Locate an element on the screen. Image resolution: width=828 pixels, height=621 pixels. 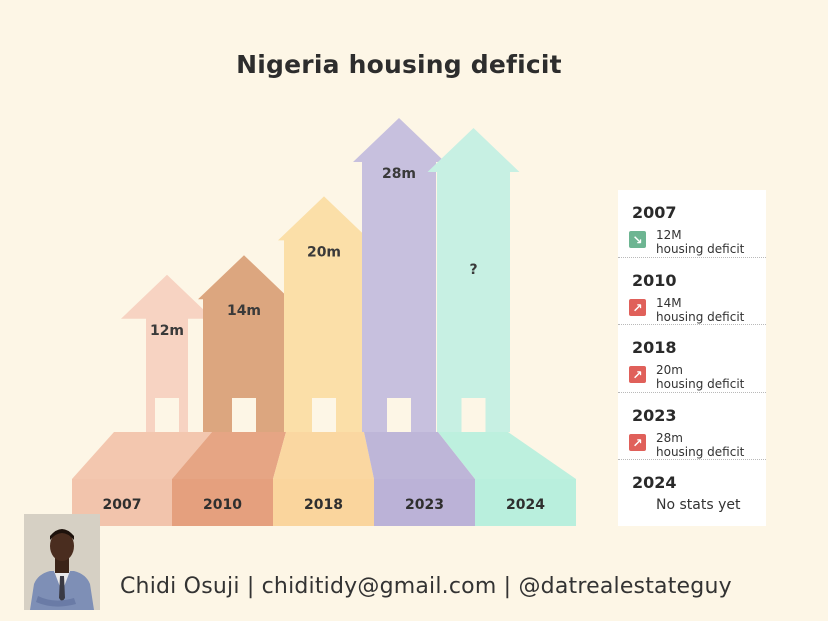
legend-value-text: 20m housing deficit is located at coordinates (700, 377).